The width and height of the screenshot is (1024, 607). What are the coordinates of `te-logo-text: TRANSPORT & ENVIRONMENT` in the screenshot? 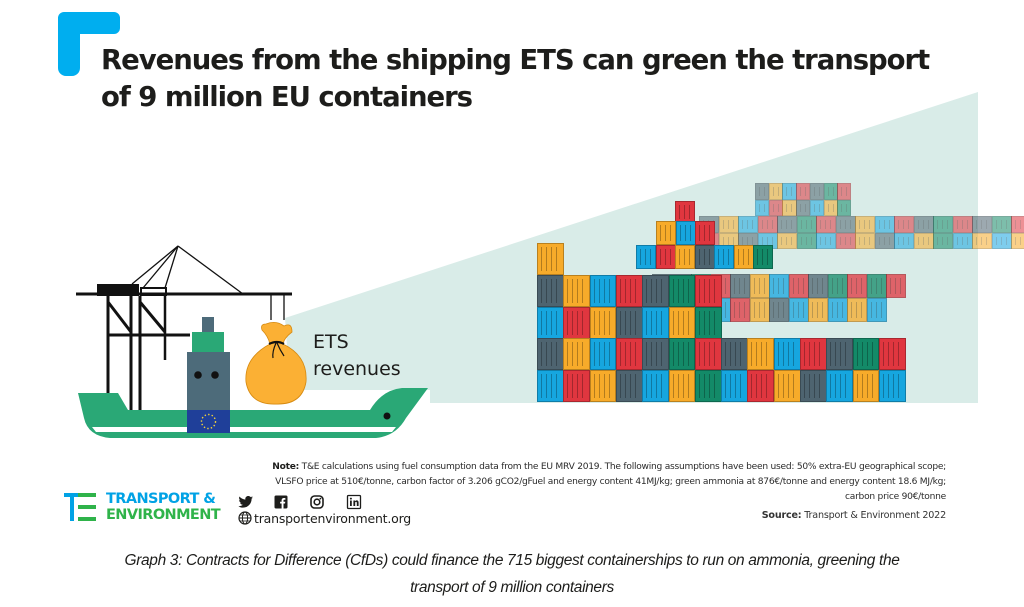 It's located at (163, 507).